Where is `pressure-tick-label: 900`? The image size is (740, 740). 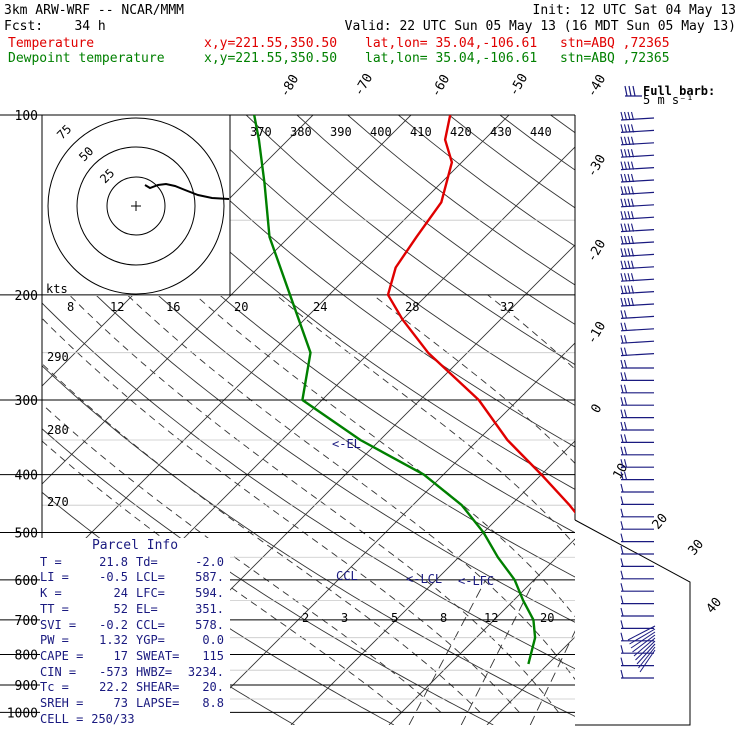 pressure-tick-label: 900 is located at coordinates (26, 686).